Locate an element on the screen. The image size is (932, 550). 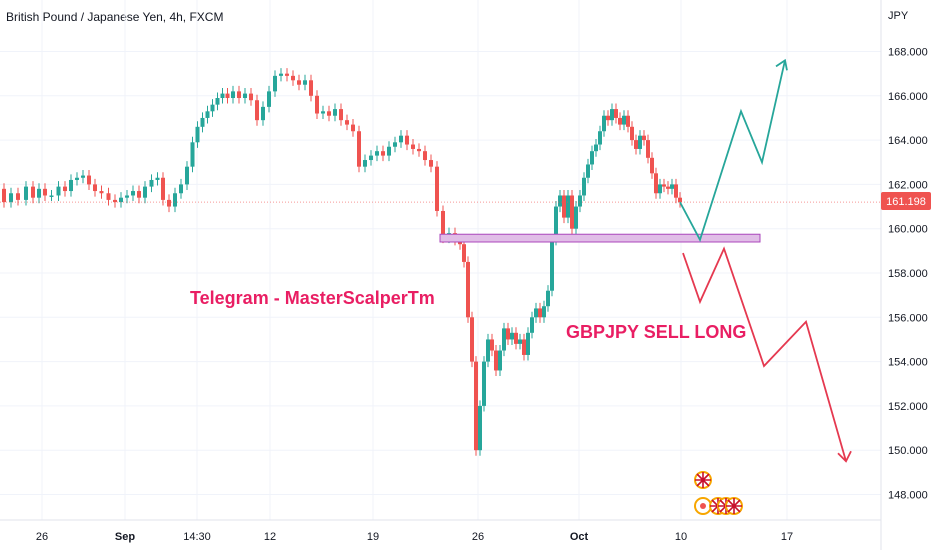
calendar-event-icon is located at coordinates (703, 506).